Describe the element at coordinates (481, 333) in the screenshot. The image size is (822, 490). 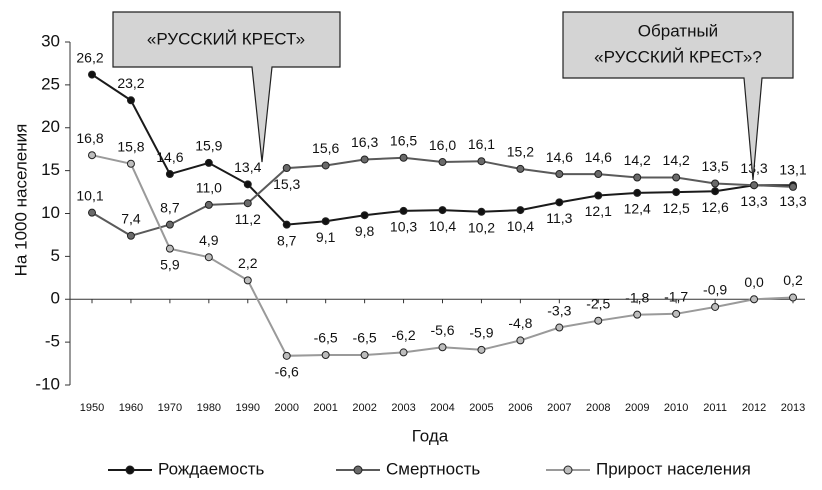
I see `data-label: -5,9` at that location.